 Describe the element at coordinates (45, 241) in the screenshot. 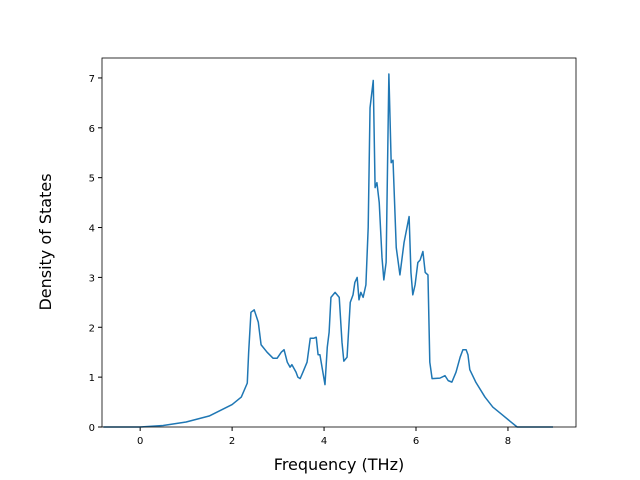

I see `y-axis-label: Density of States` at that location.